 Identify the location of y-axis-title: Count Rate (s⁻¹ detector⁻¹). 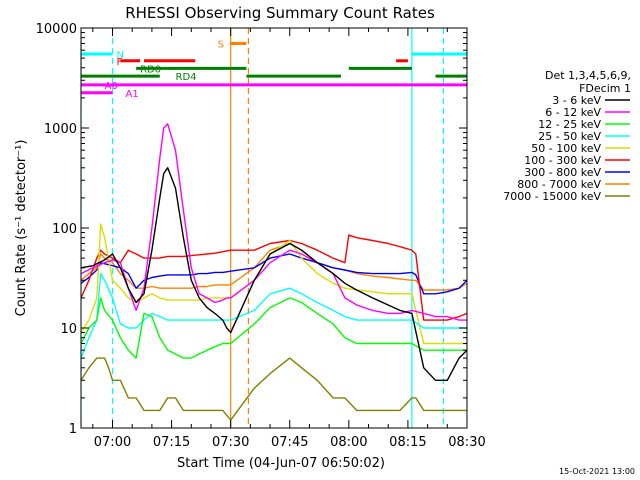
(21, 228).